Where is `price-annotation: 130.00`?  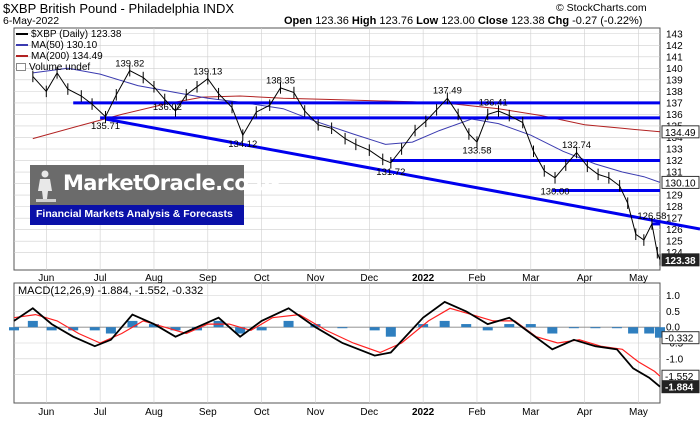 price-annotation: 130.00 is located at coordinates (554, 192).